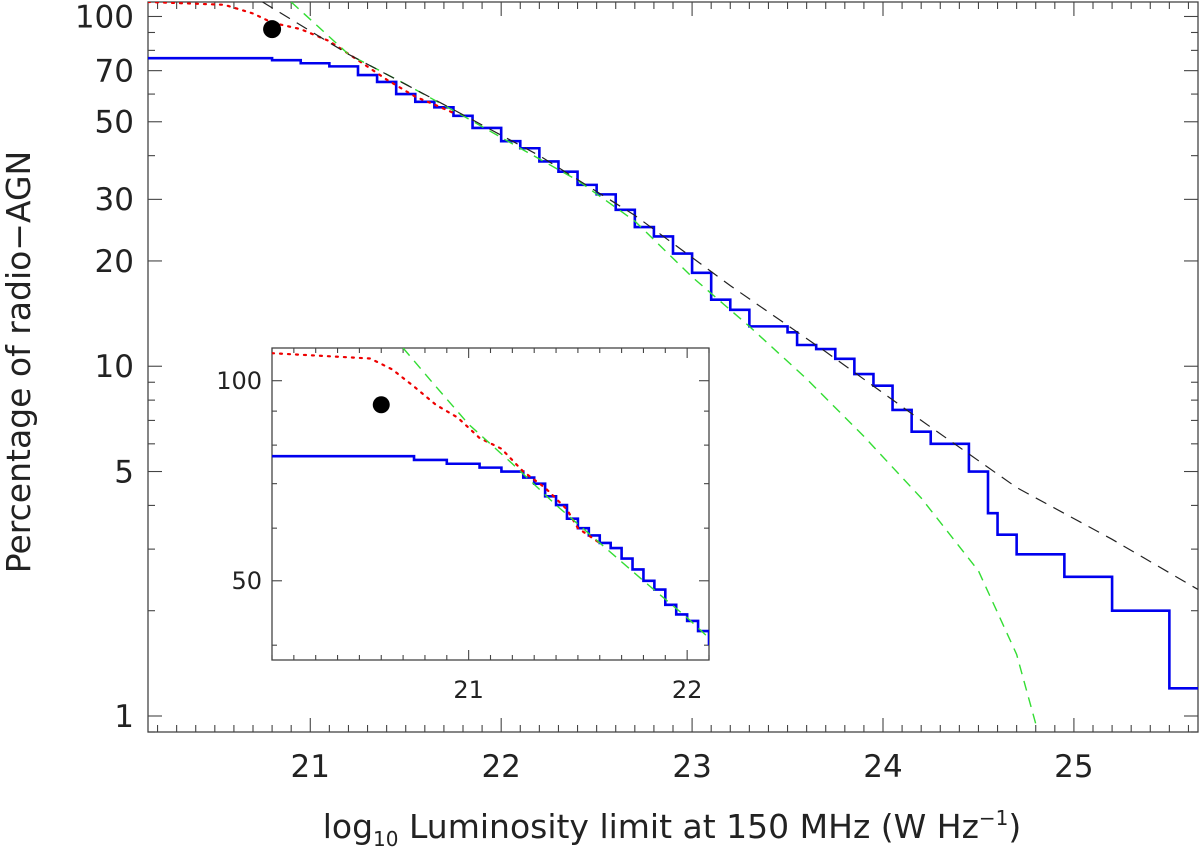 This screenshot has width=1200, height=848. What do you see at coordinates (1073, 767) in the screenshot?
I see `main-x-tick-label: 25` at bounding box center [1073, 767].